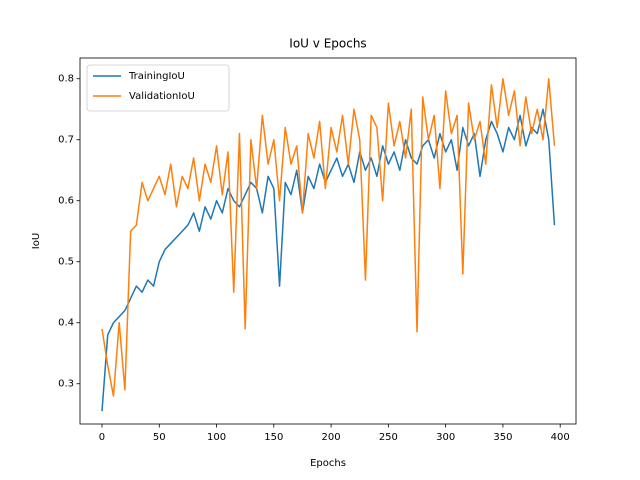 The height and width of the screenshot is (480, 640). What do you see at coordinates (273, 437) in the screenshot?
I see `x-tick-label: 150` at bounding box center [273, 437].